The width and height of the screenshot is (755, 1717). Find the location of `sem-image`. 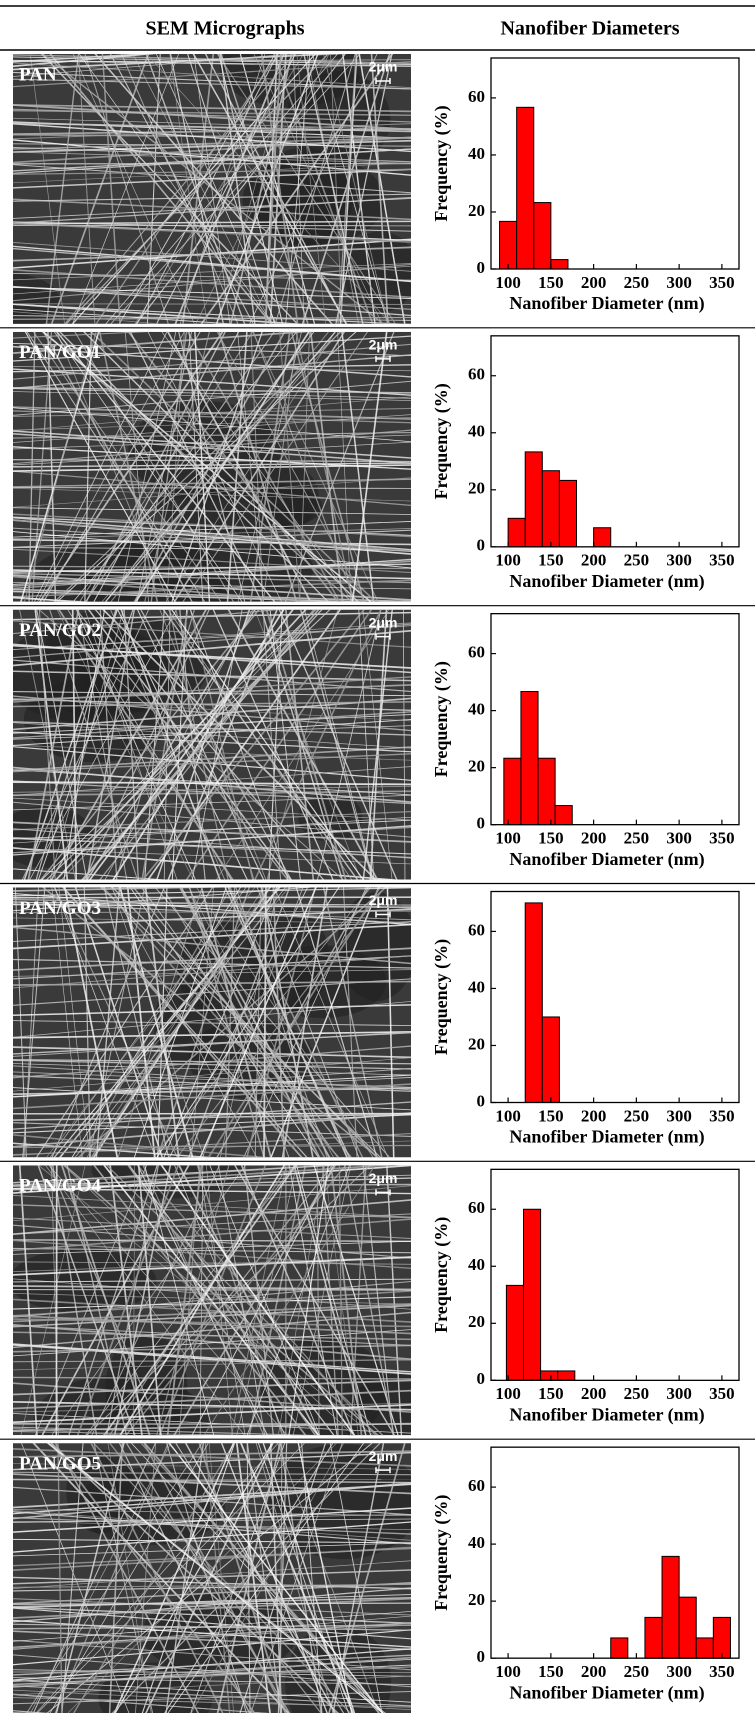

sem-image is located at coordinates (212, 466).